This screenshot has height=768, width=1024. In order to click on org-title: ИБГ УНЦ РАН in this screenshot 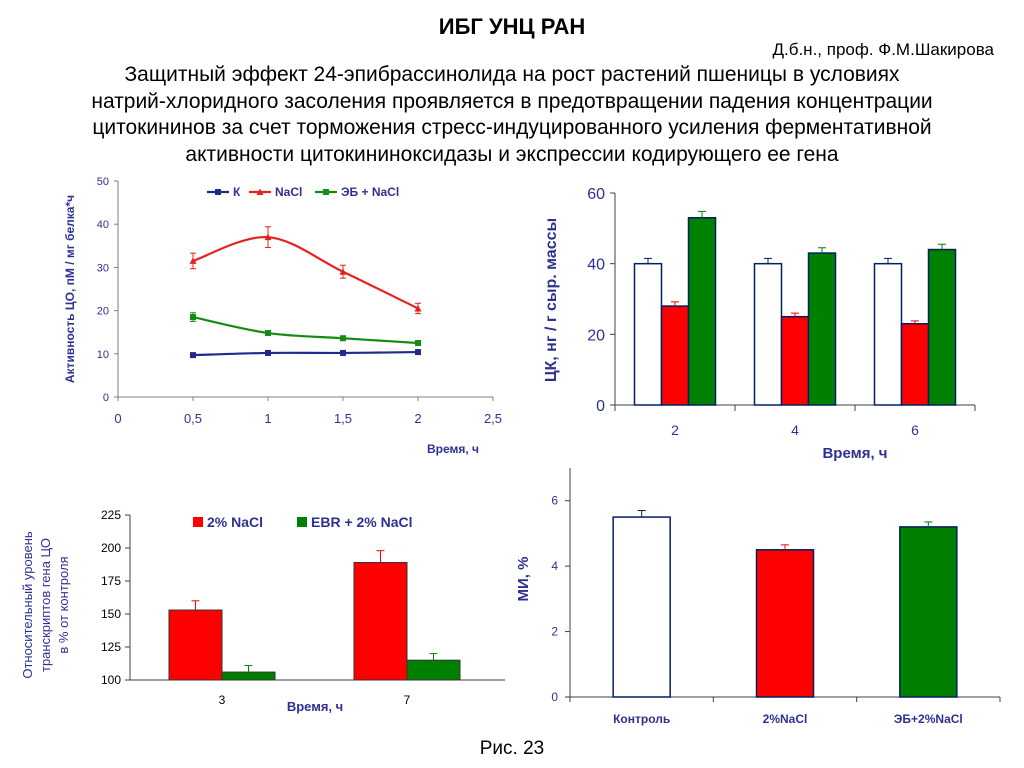, I will do `click(512, 26)`.